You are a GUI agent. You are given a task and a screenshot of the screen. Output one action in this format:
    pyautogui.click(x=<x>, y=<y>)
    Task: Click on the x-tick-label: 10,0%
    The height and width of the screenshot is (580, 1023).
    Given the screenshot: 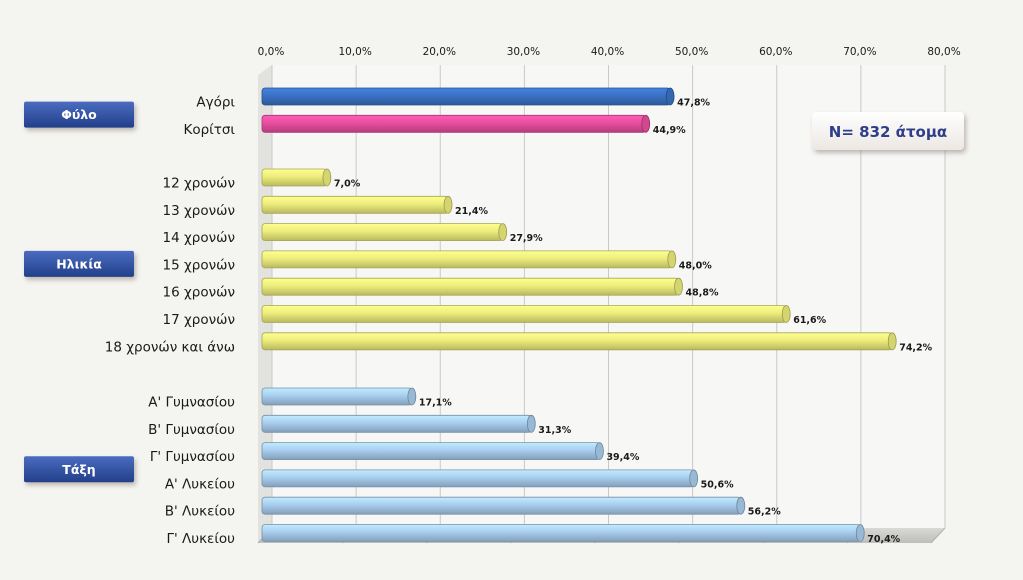 What is the action you would take?
    pyautogui.click(x=354, y=52)
    